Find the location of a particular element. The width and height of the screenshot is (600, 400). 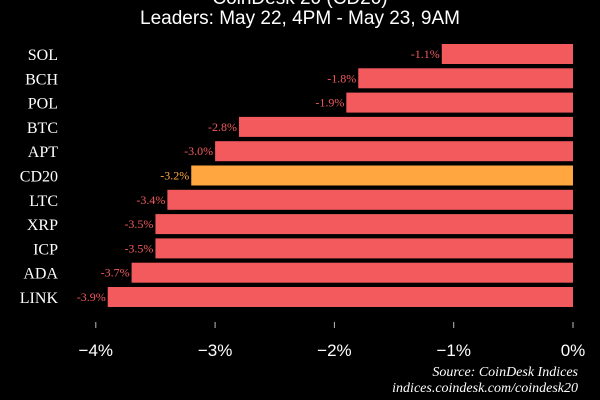

bar-apt is located at coordinates (394, 151).